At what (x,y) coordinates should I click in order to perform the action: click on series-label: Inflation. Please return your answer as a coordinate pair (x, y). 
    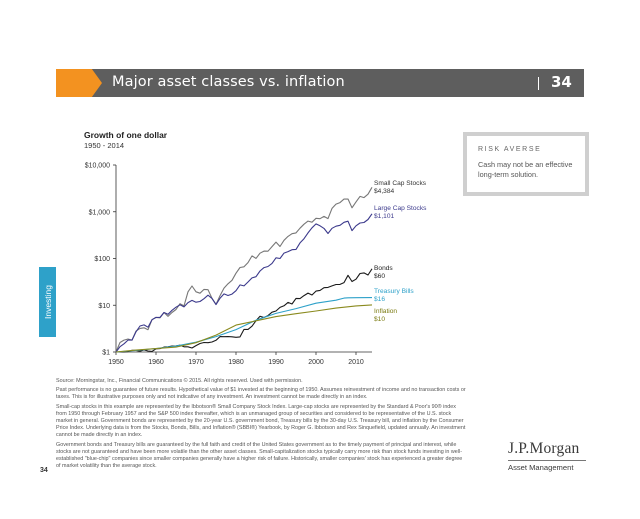
    Looking at the image, I should click on (385, 311).